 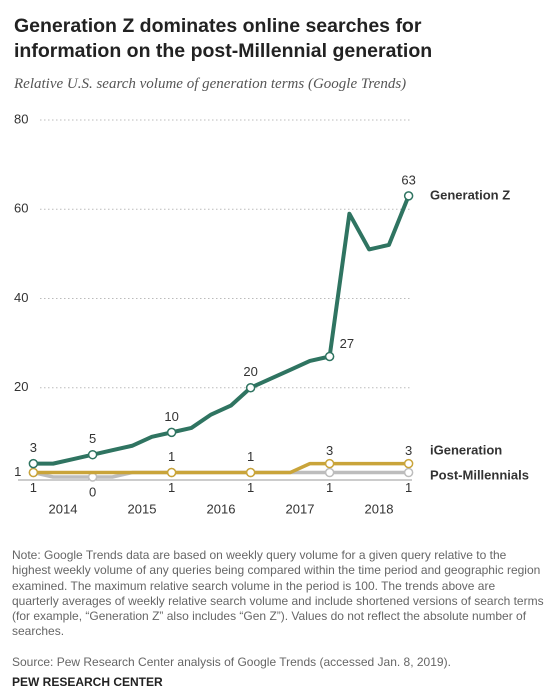 I want to click on x-tick-label: 2017, so click(x=300, y=508).